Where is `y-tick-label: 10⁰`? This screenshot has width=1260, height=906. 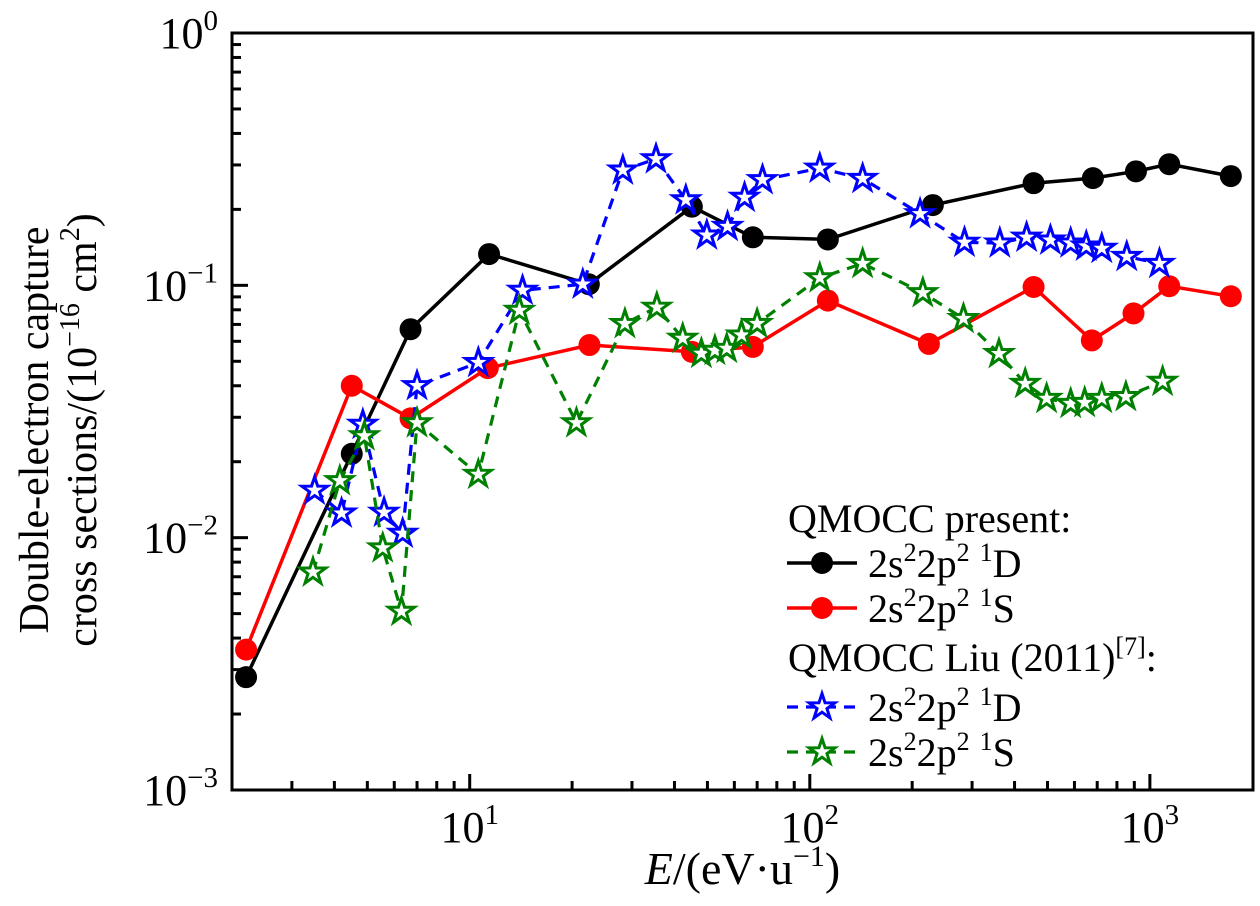 y-tick-label: 10⁰ is located at coordinates (189, 31).